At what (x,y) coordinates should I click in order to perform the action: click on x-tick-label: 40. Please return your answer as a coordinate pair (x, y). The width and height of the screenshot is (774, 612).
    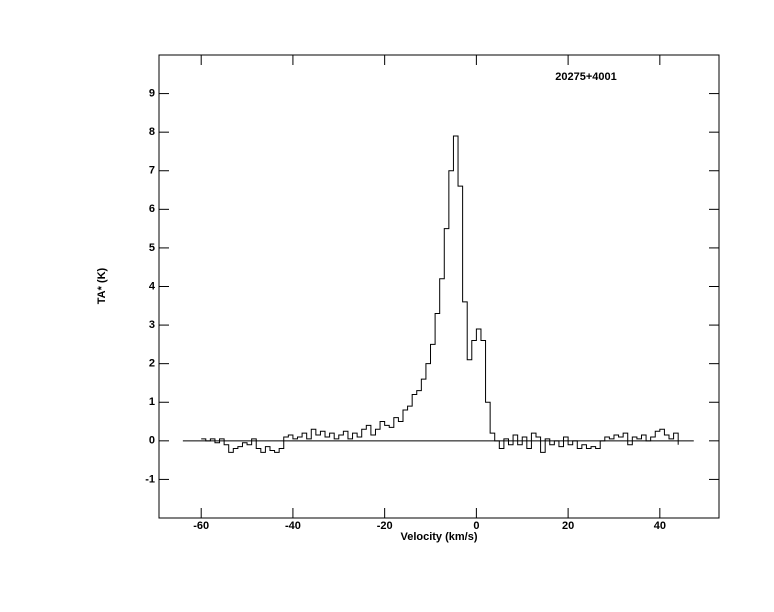
    Looking at the image, I should click on (660, 526).